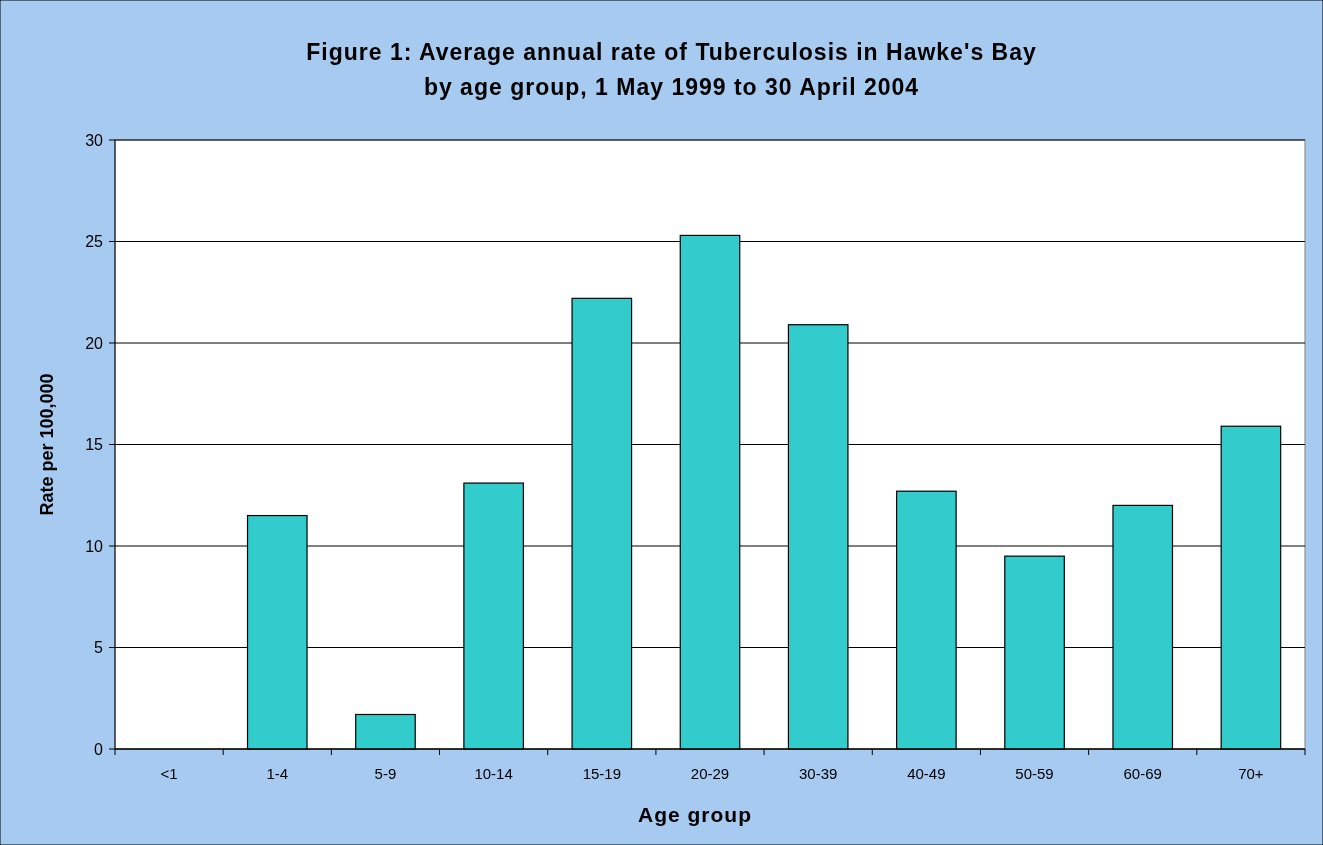 This screenshot has width=1323, height=845. What do you see at coordinates (385, 773) in the screenshot?
I see `x-tick-label: 5-9` at bounding box center [385, 773].